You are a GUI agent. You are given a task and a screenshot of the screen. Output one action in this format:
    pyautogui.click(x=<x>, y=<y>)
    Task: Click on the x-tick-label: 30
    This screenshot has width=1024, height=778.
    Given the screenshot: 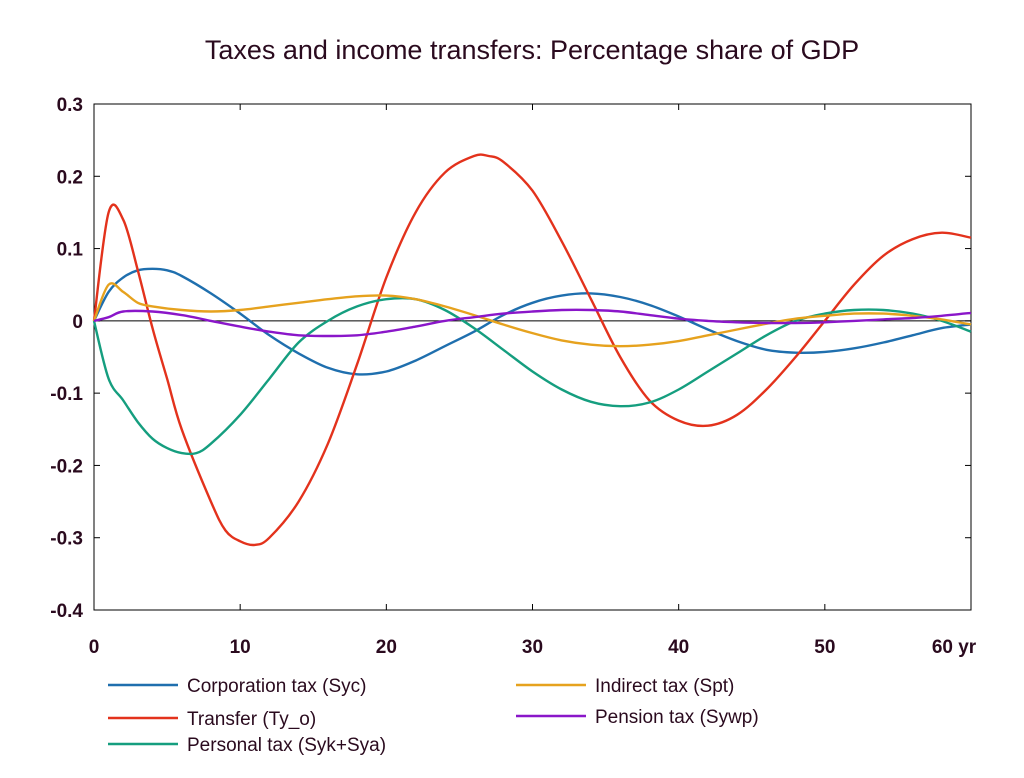 What is the action you would take?
    pyautogui.click(x=532, y=647)
    